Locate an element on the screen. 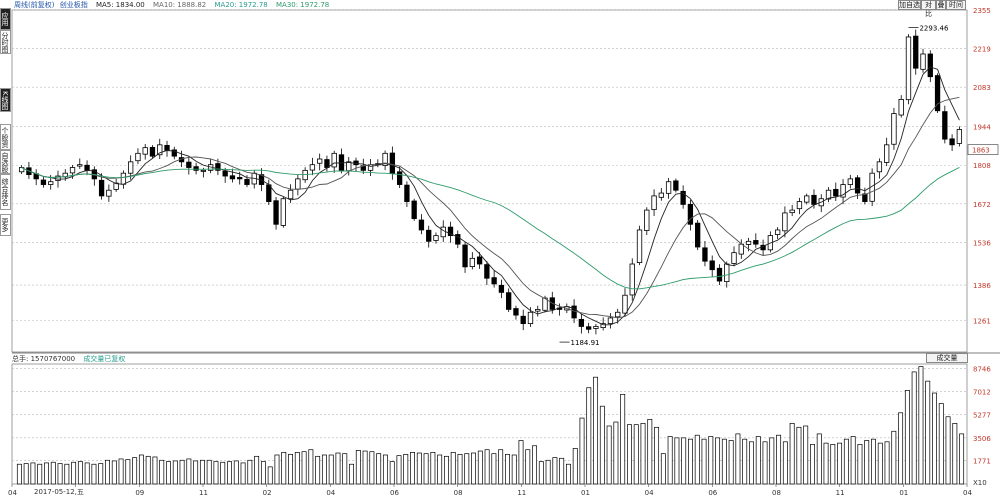  compare-button: 对比 is located at coordinates (928, 9).